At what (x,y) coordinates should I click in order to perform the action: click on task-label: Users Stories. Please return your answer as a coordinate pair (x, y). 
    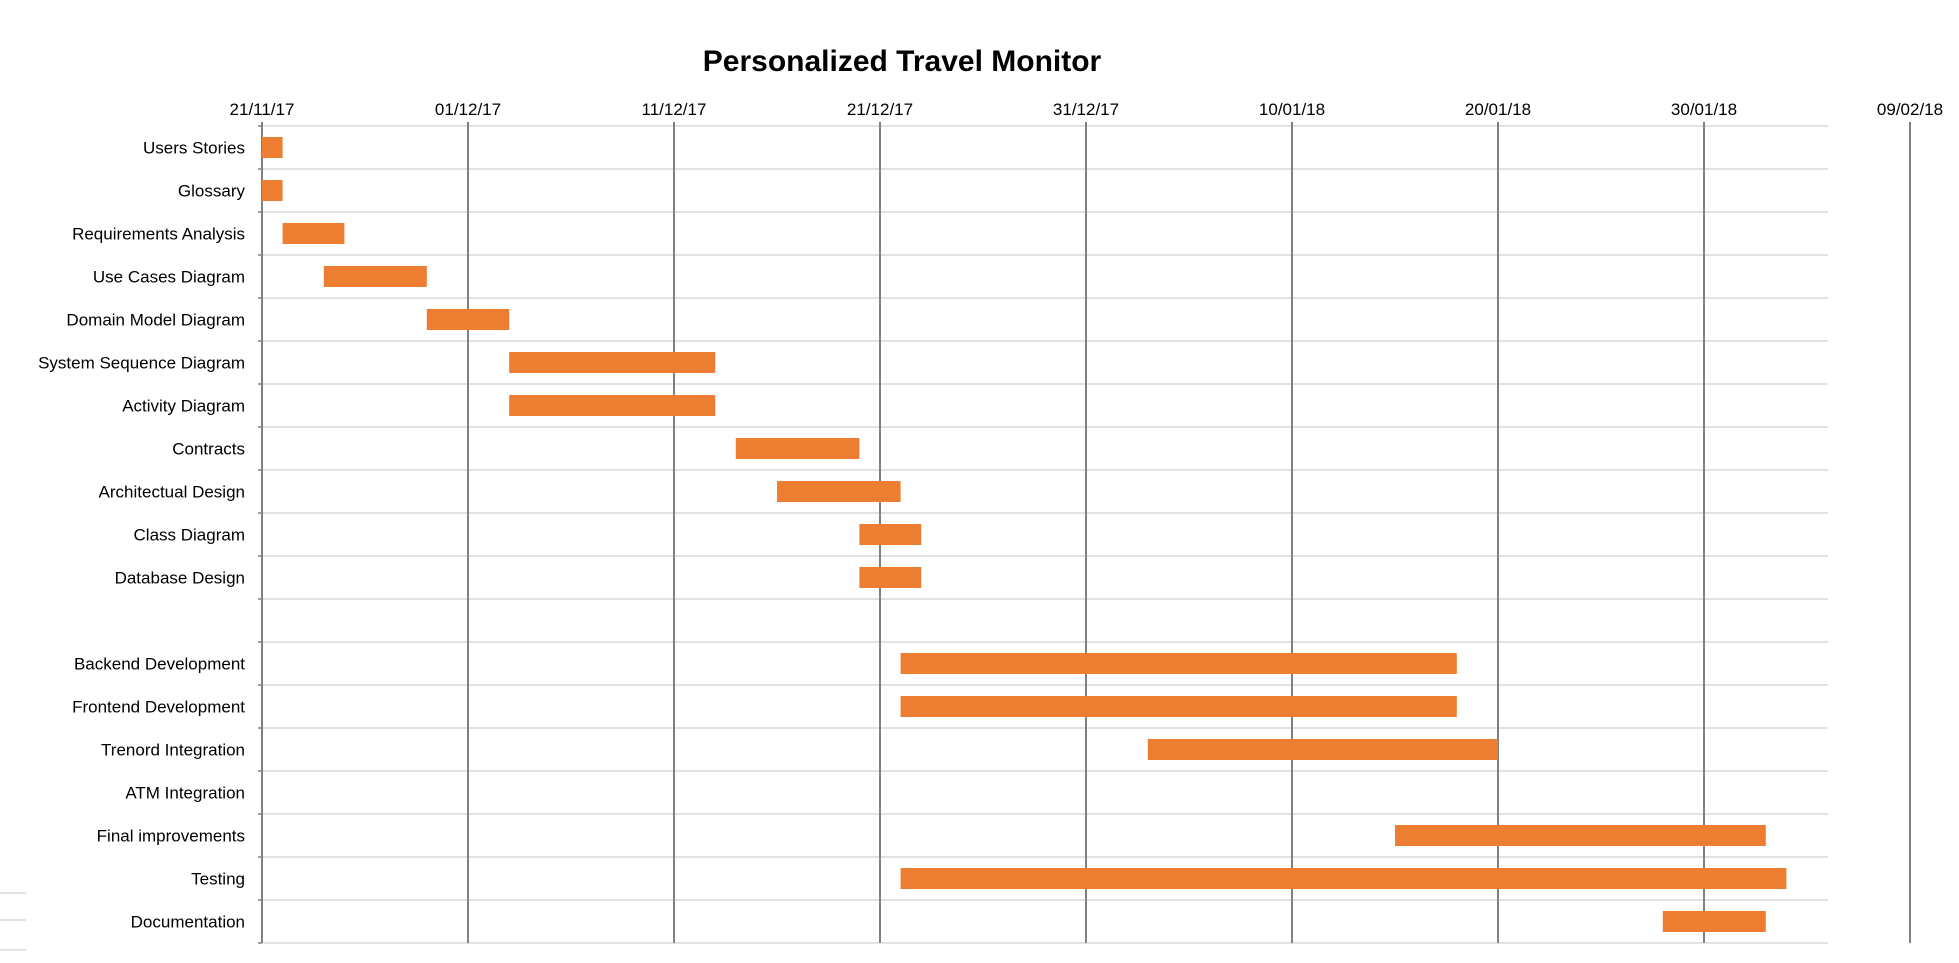
    Looking at the image, I should click on (194, 148).